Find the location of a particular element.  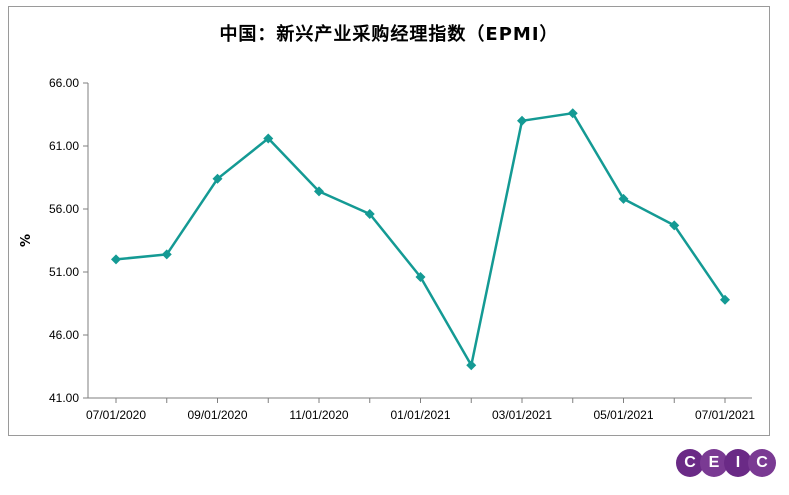

y-tick-label: 61.00 is located at coordinates (64, 146).